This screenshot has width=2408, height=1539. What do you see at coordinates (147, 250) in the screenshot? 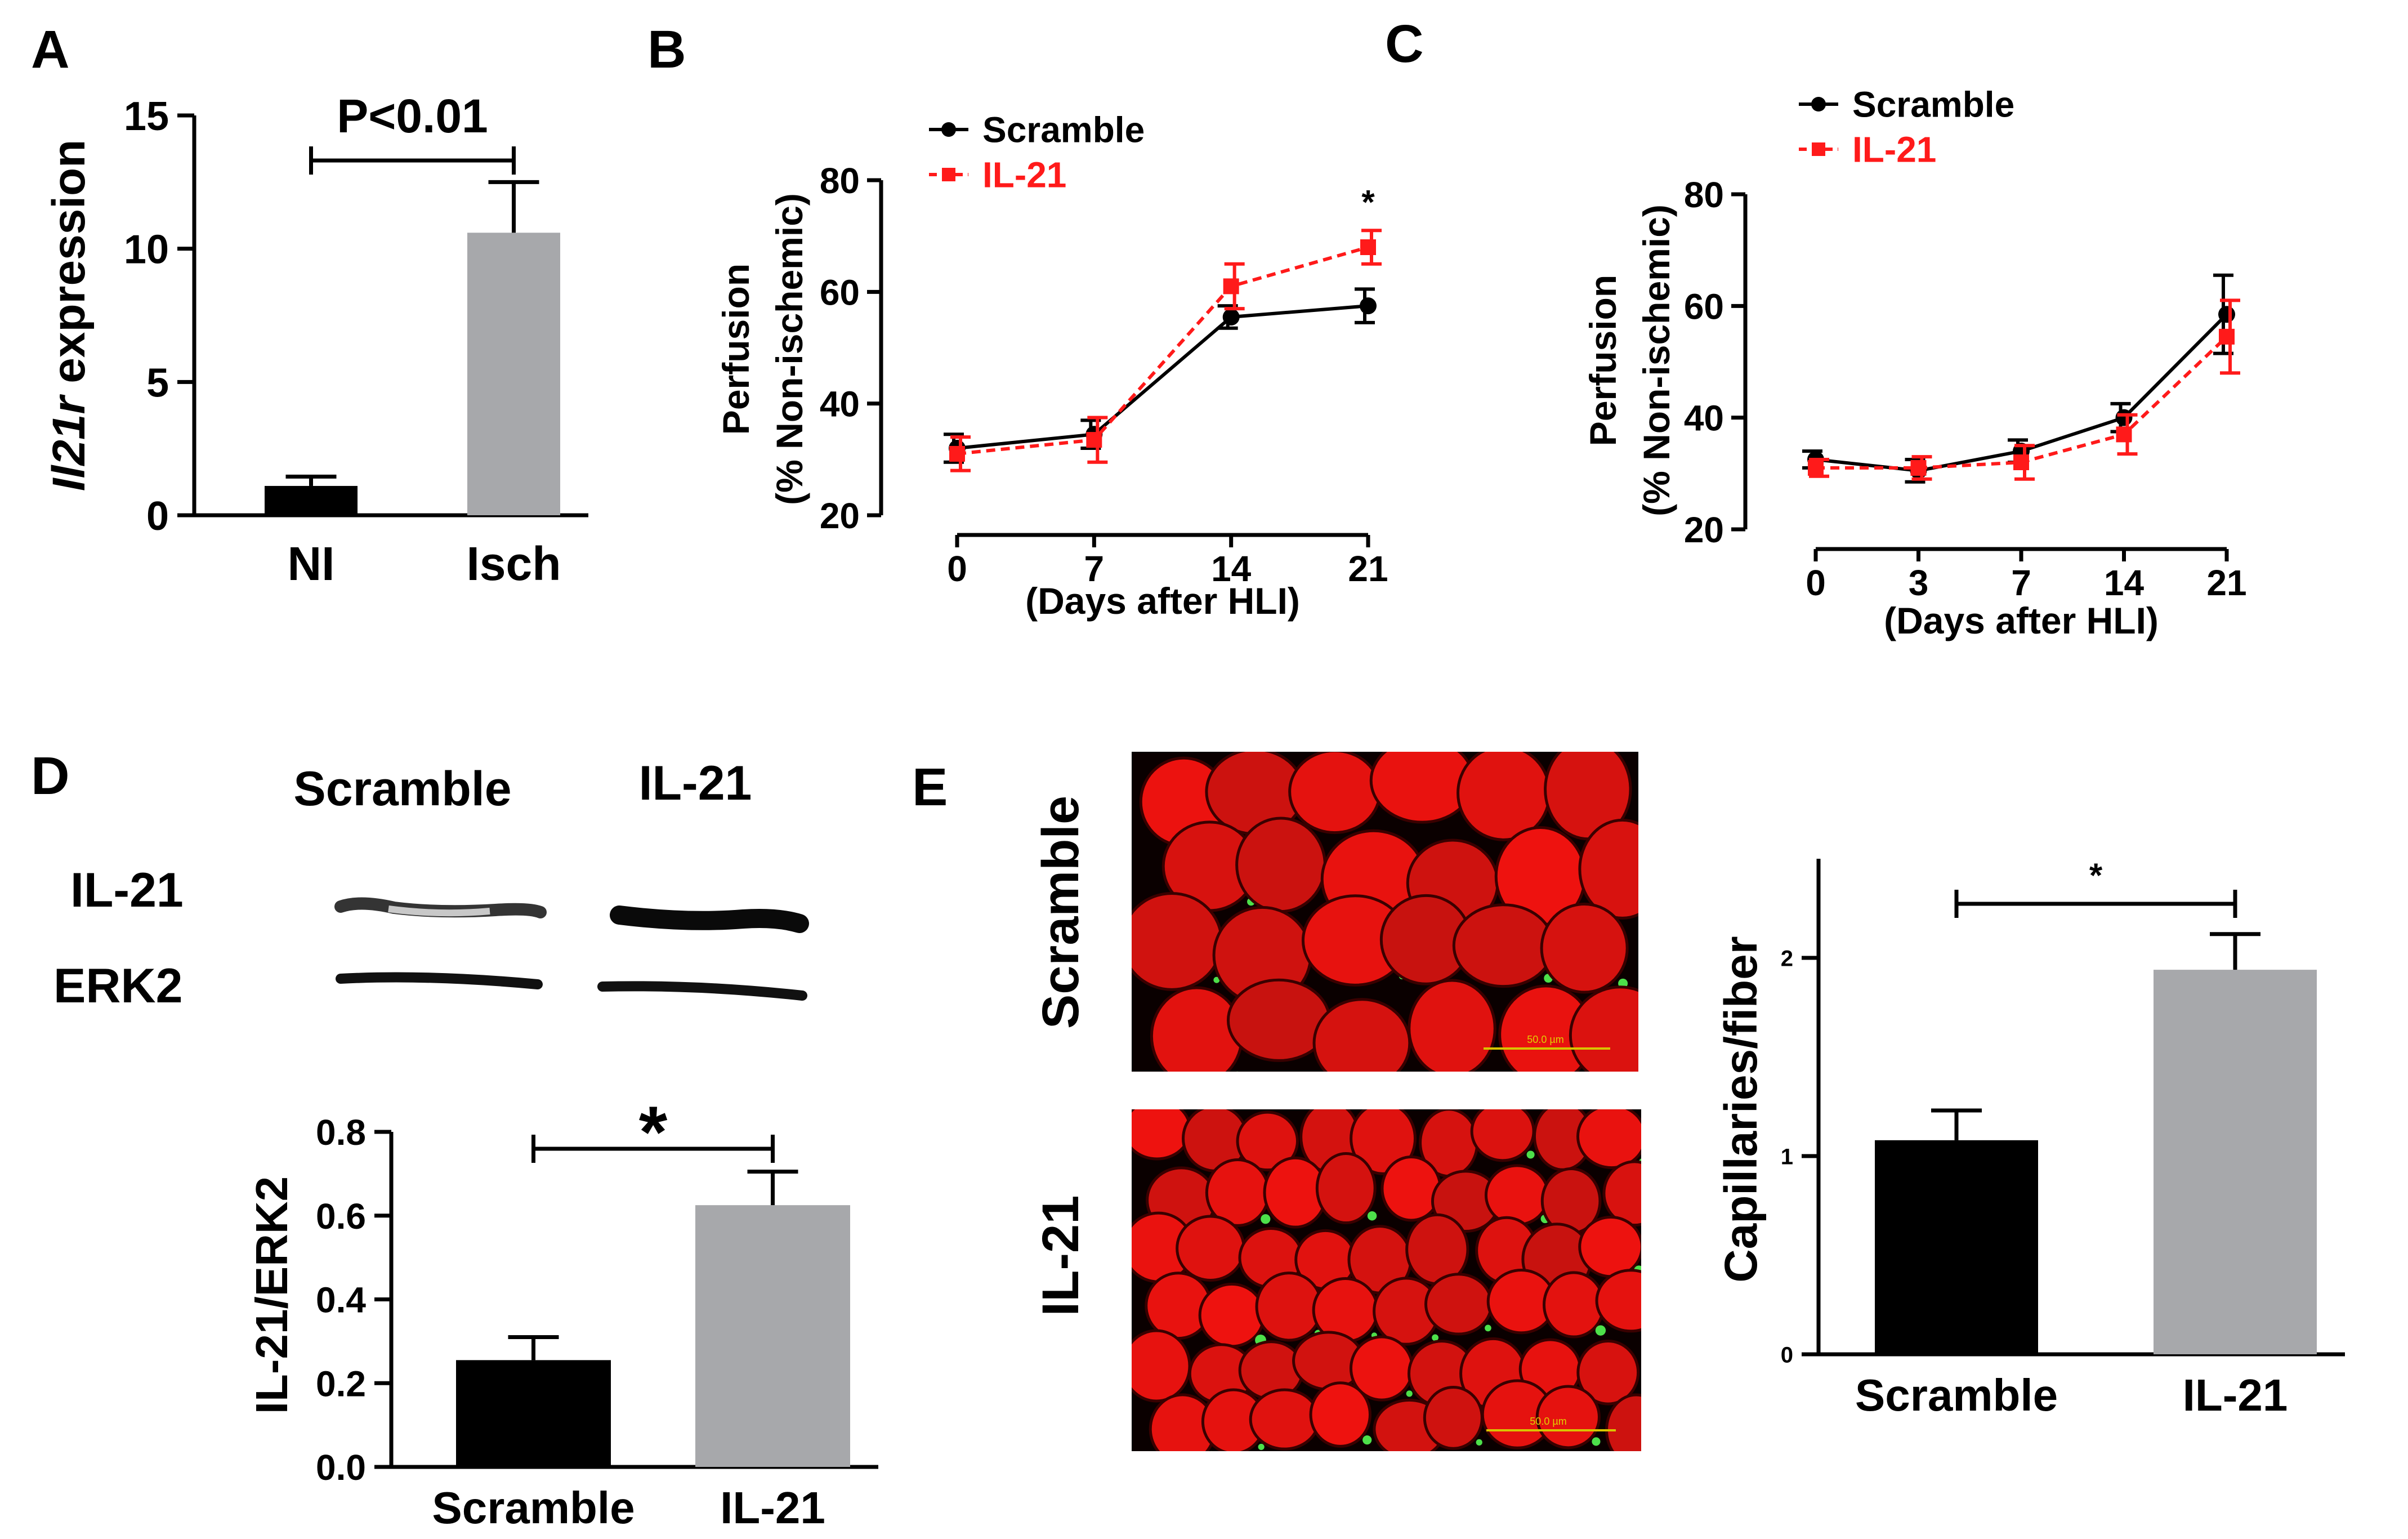
I see `y-tick-label: 10` at bounding box center [147, 250].